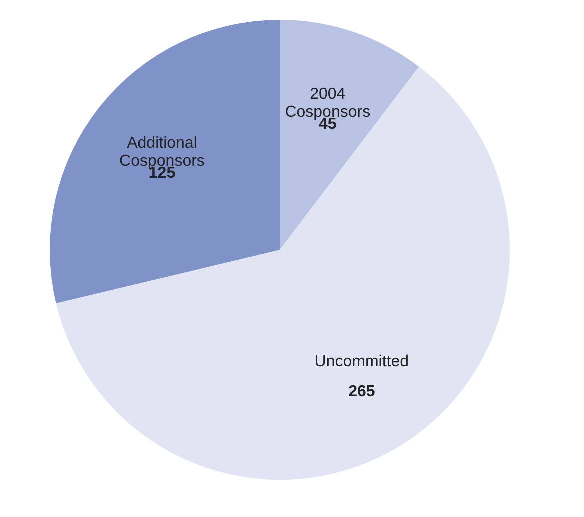 The width and height of the screenshot is (584, 517). Describe the element at coordinates (362, 392) in the screenshot. I see `data-label: 265` at that location.